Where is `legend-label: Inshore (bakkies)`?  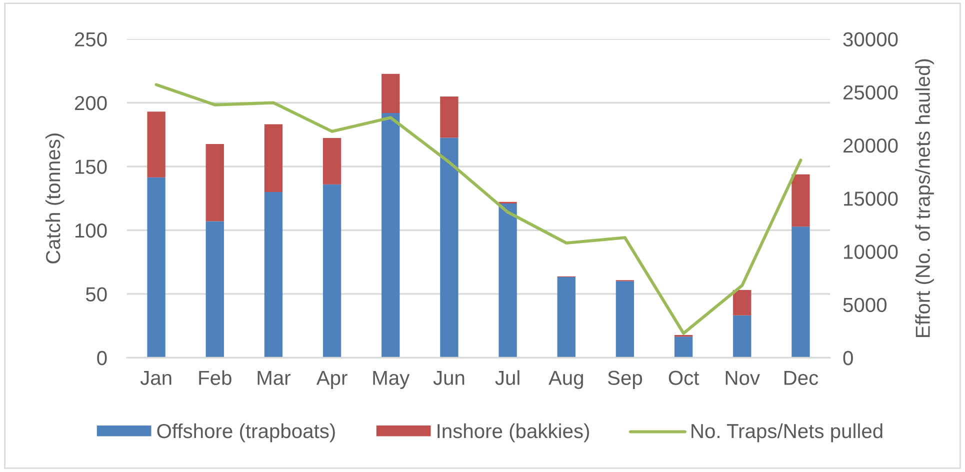
legend-label: Inshore (bakkies) is located at coordinates (514, 432).